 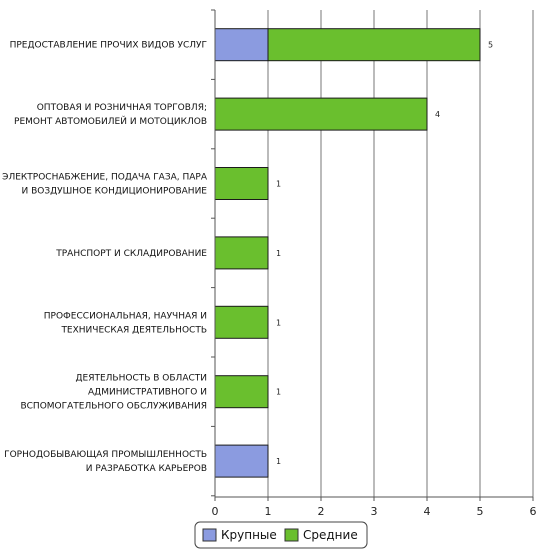 What do you see at coordinates (427, 511) in the screenshot?
I see `x-tick-label: 4` at bounding box center [427, 511].